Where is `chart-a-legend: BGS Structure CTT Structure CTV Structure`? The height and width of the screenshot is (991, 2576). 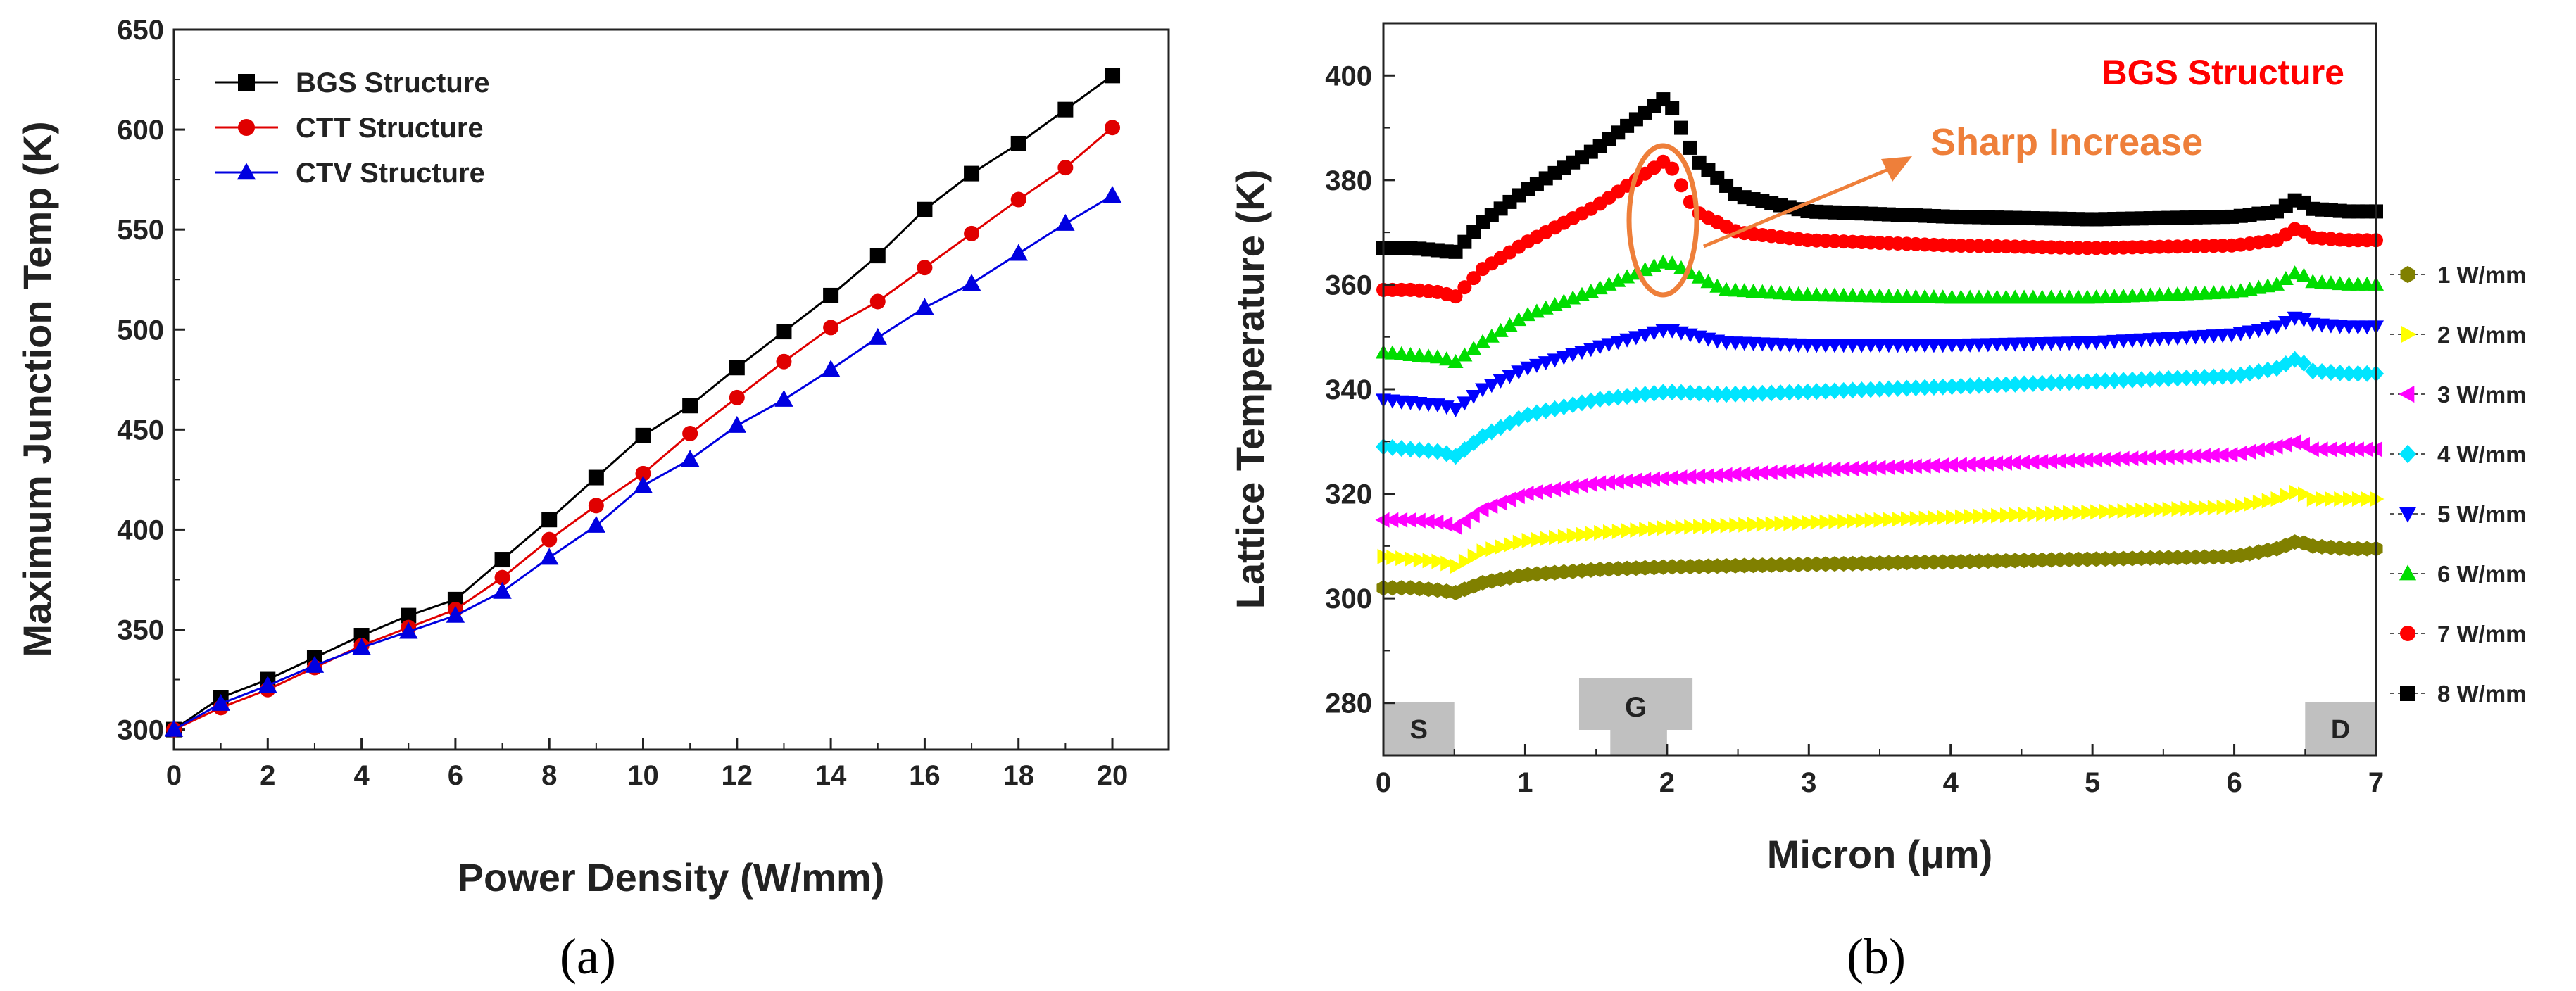
chart-a-legend: BGS Structure CTT Structure CTV Structure is located at coordinates (352, 129).